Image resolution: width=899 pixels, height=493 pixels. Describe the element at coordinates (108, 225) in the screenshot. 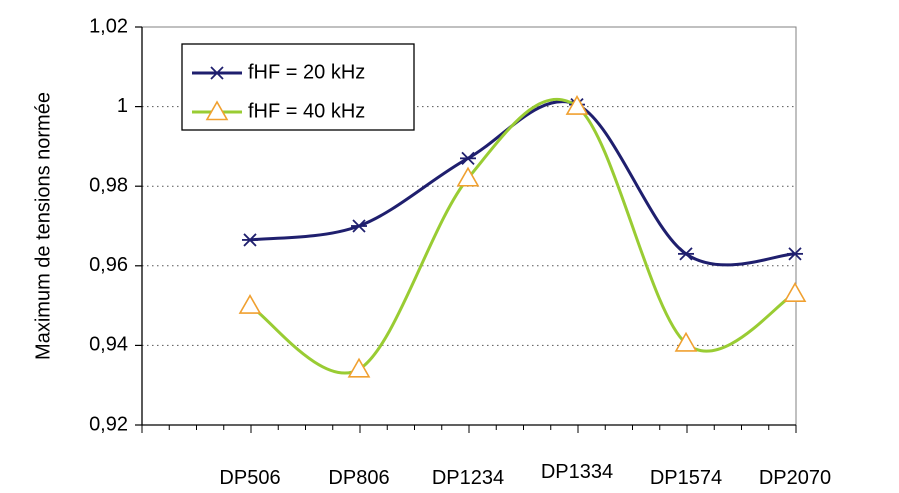

I see `y-tick-labels: 0,92 0,94 0,96 0,98 1 1,02` at that location.